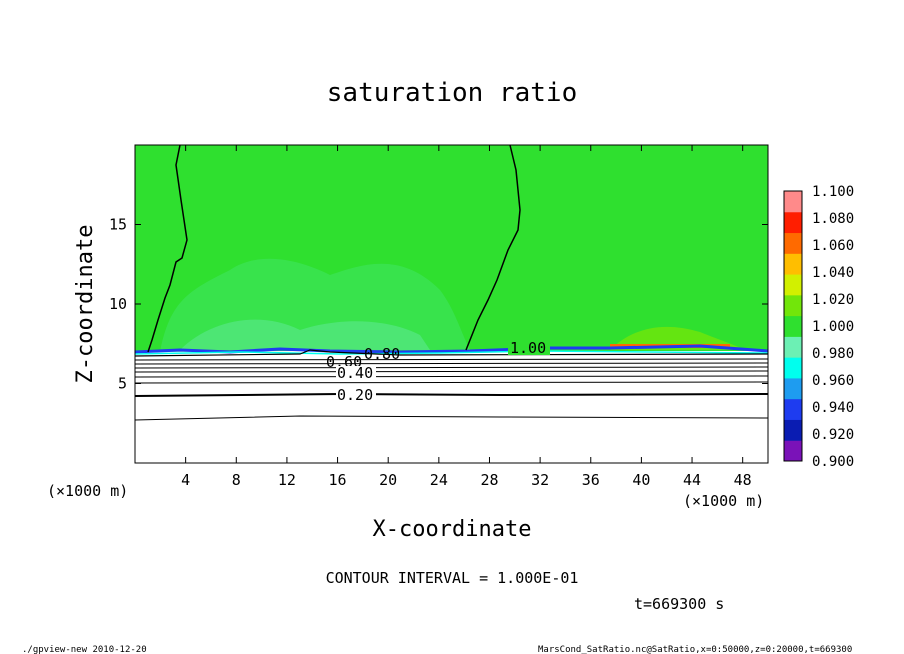 This screenshot has width=904, height=654. Describe the element at coordinates (452, 529) in the screenshot. I see `x-axis-label: X-coordinate` at that location.